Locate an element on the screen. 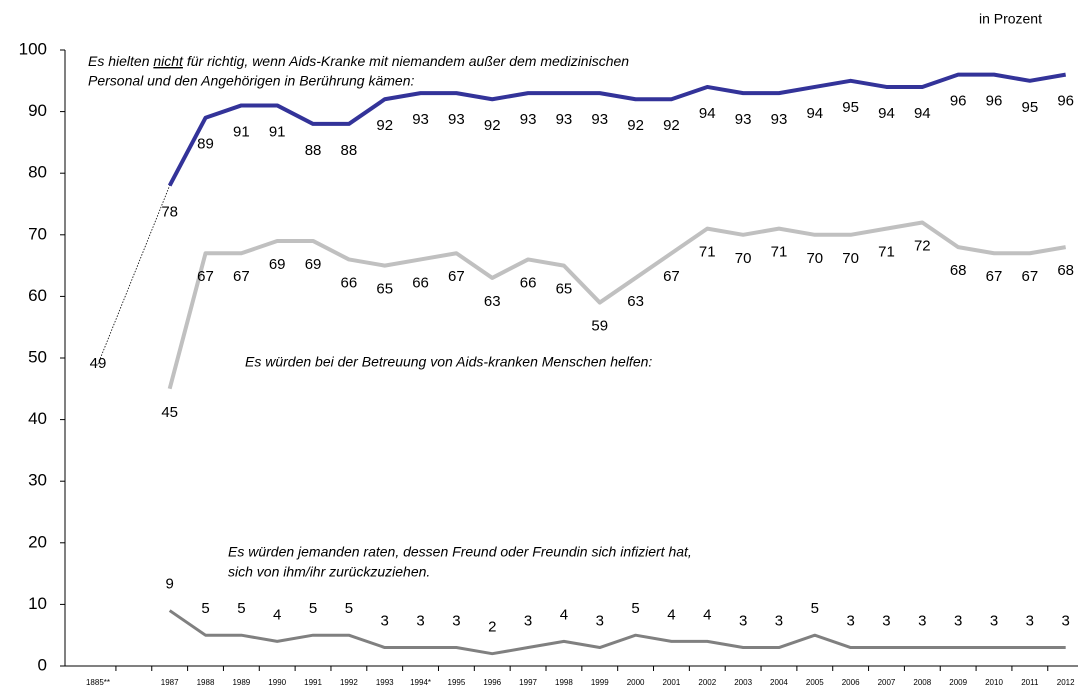  value-label: 89 is located at coordinates (205, 144).